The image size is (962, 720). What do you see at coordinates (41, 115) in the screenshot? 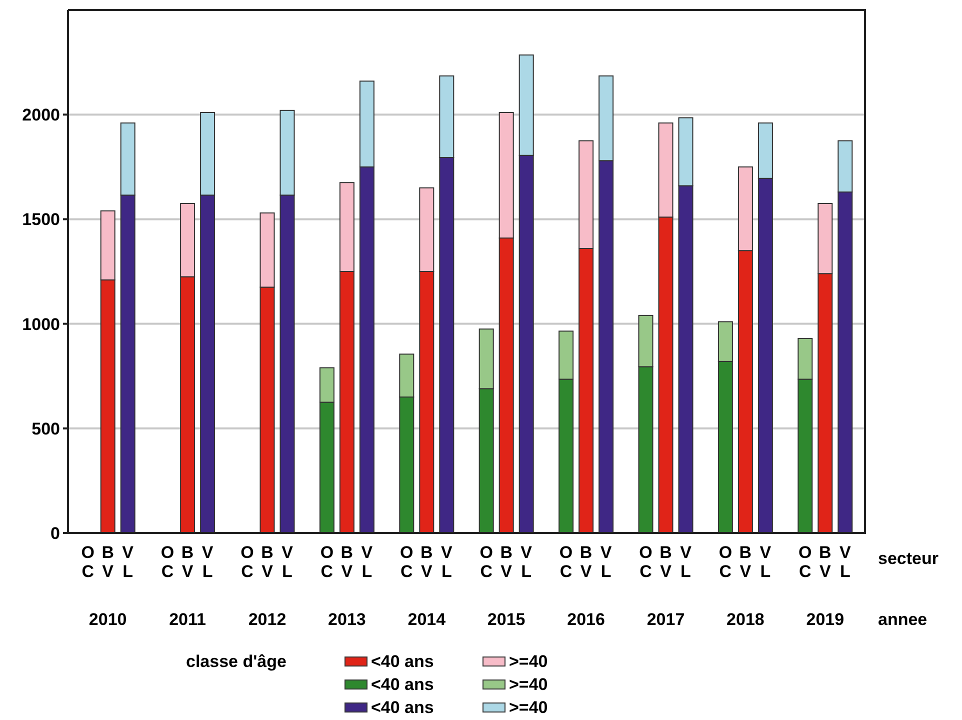
I see `y-tick-label: 2000` at bounding box center [41, 115].